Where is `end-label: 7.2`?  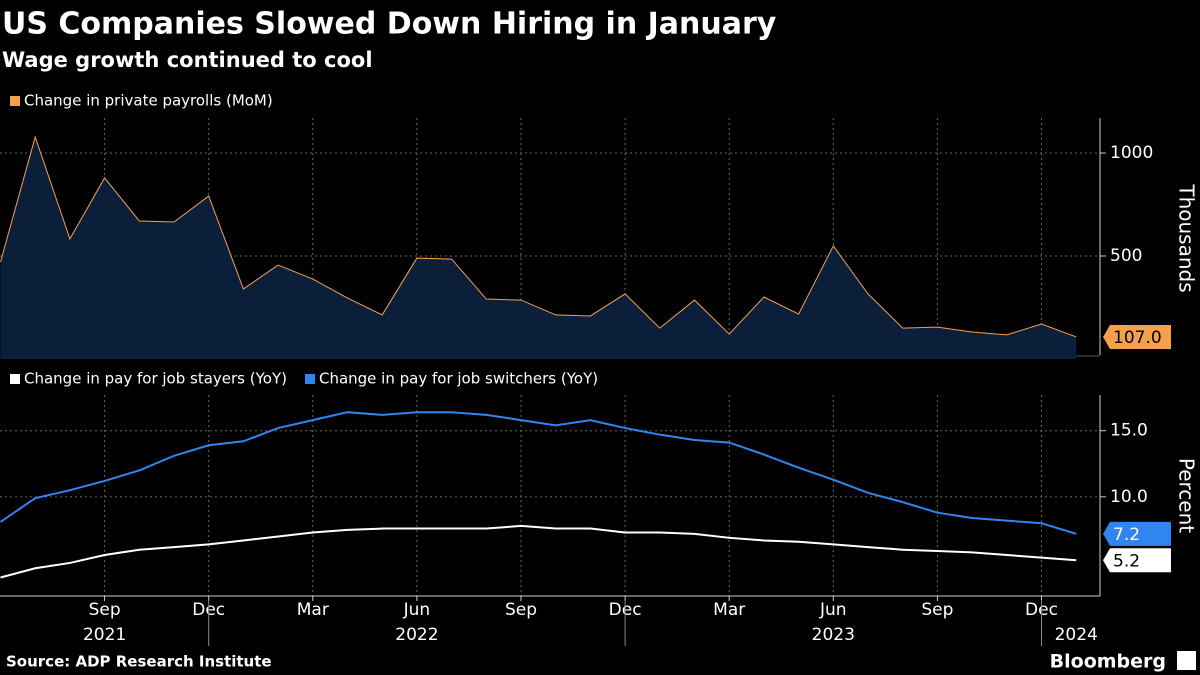
end-label: 7.2 is located at coordinates (1126, 535).